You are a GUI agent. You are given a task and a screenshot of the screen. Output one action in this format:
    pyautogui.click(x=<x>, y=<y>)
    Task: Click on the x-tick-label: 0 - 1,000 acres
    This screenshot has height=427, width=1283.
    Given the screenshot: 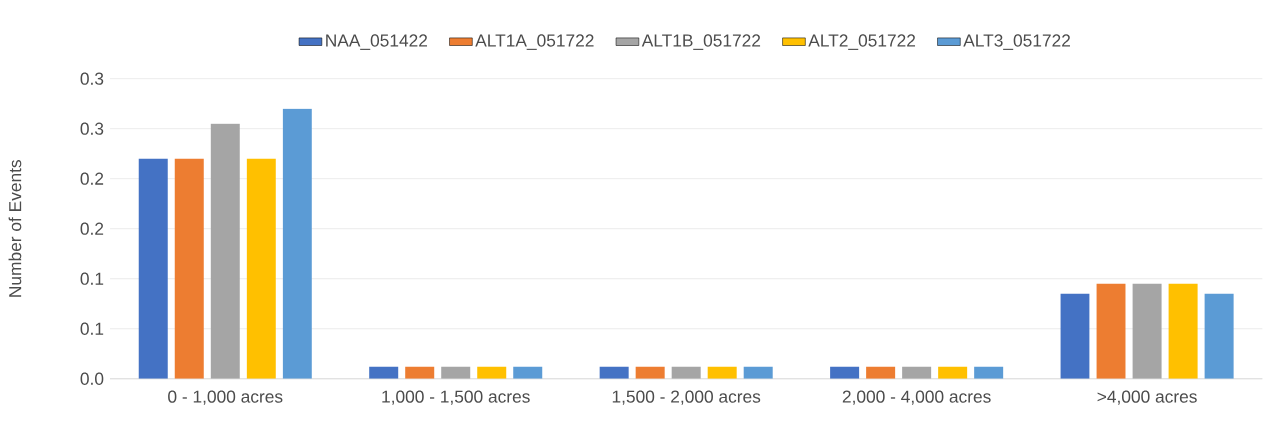 What is the action you would take?
    pyautogui.click(x=225, y=397)
    